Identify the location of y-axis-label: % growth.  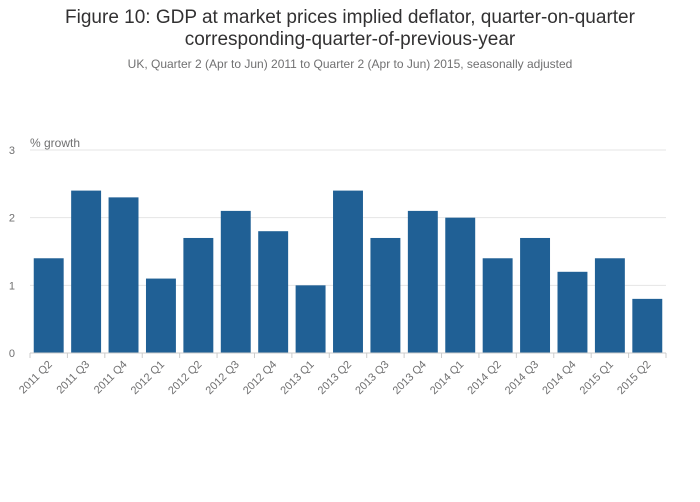
(55, 143).